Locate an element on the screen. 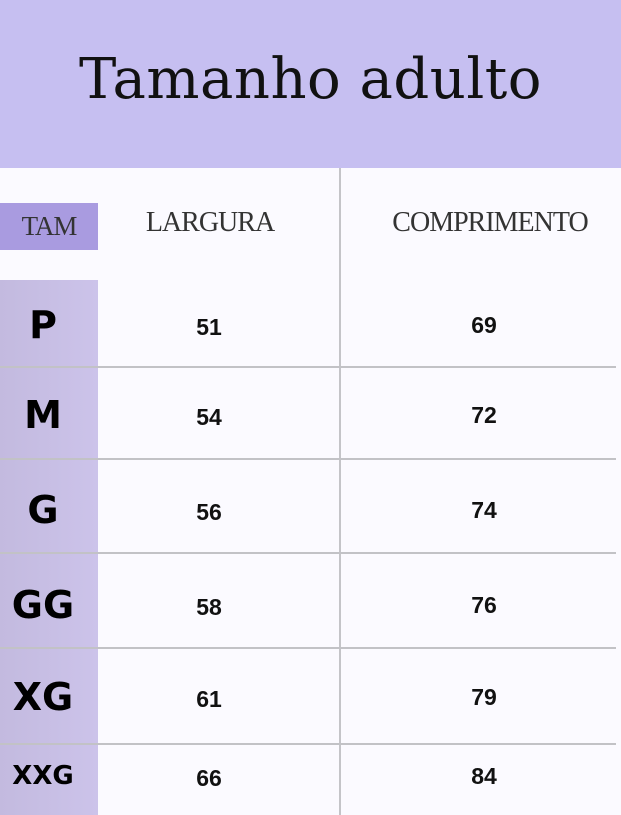  column-divider is located at coordinates (340, 491).